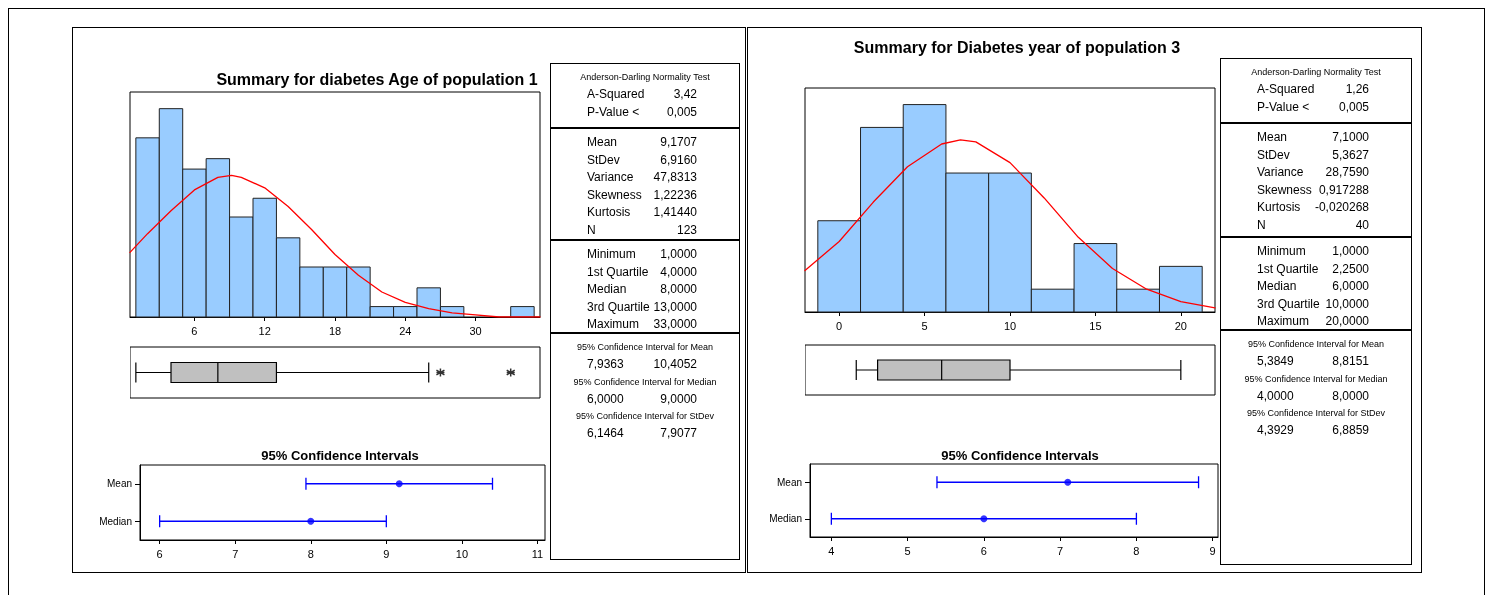 This screenshot has width=1494, height=595. Describe the element at coordinates (1313, 395) in the screenshot. I see `text: 4,0000 8,0000` at that location.